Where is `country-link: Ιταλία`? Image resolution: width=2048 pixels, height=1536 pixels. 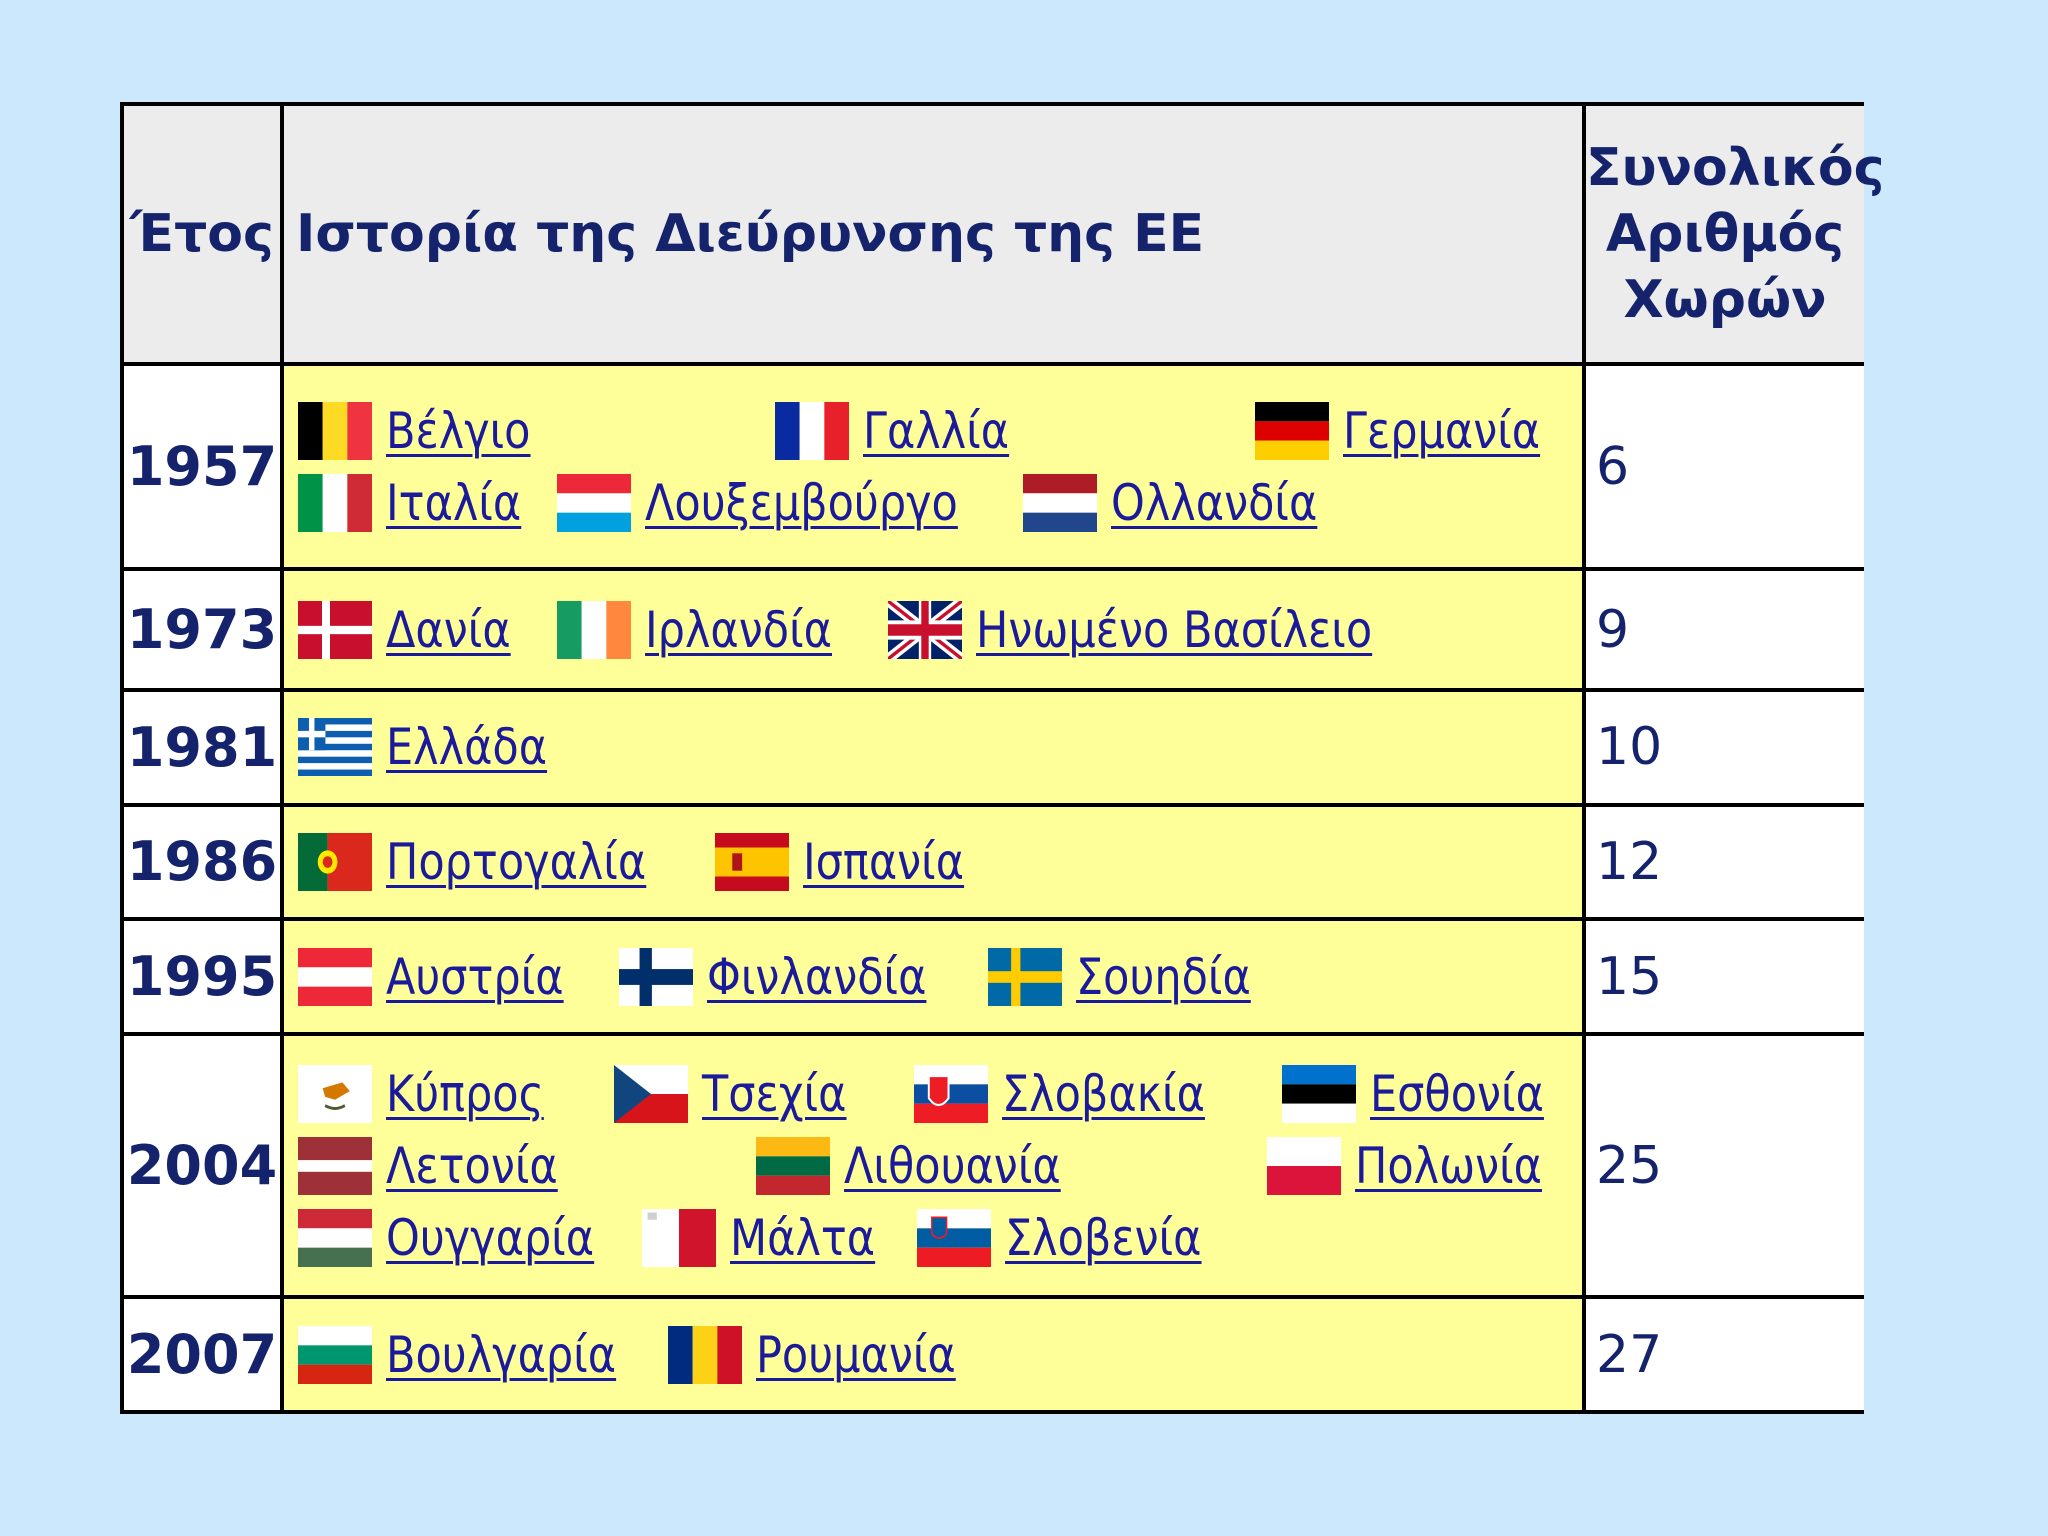 country-link: Ιταλία is located at coordinates (454, 502).